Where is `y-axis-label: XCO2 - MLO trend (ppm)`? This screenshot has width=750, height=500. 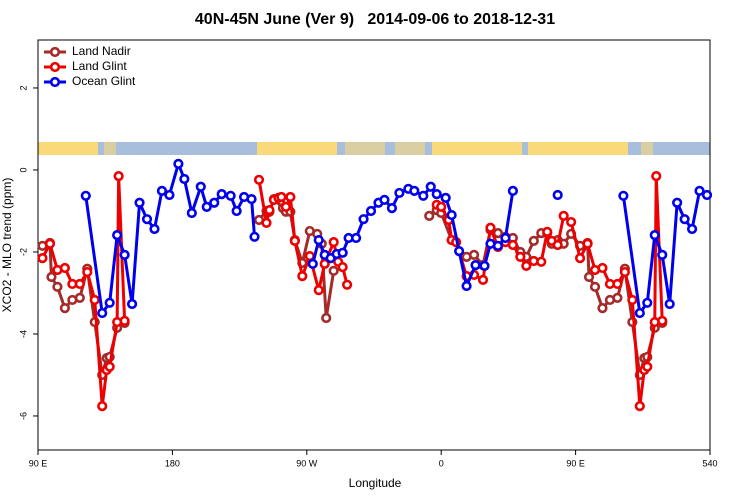
y-axis-label: XCO2 - MLO trend (ppm) is located at coordinates (7, 245).